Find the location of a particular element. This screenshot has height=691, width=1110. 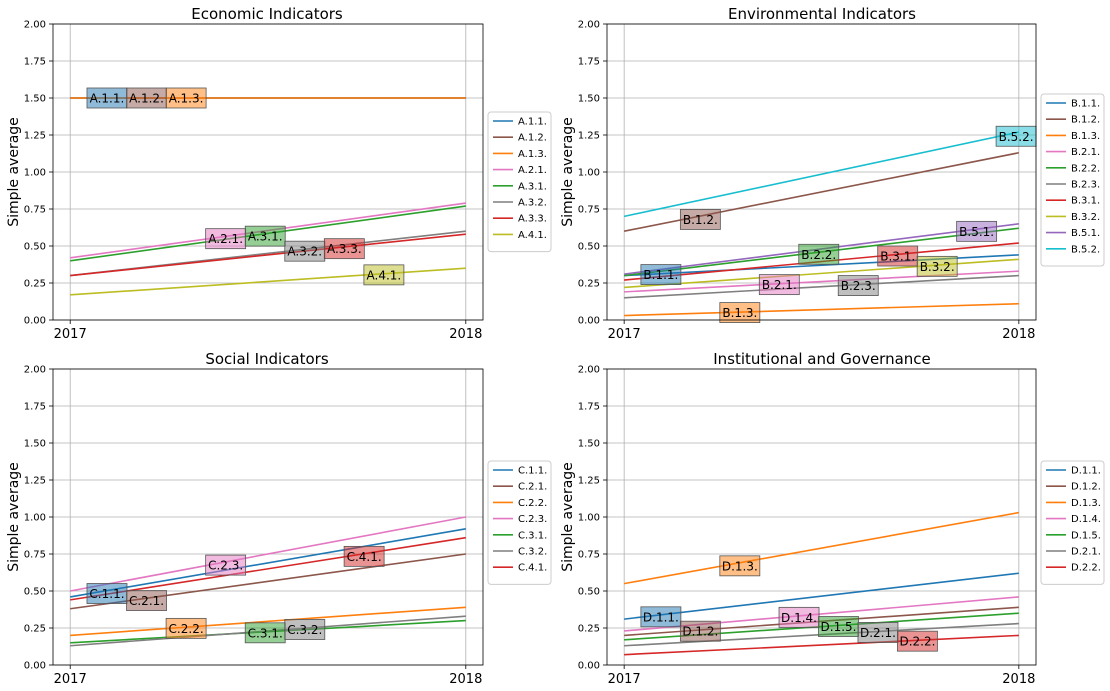

legend-entry-label: D.1.2. is located at coordinates (1086, 487).